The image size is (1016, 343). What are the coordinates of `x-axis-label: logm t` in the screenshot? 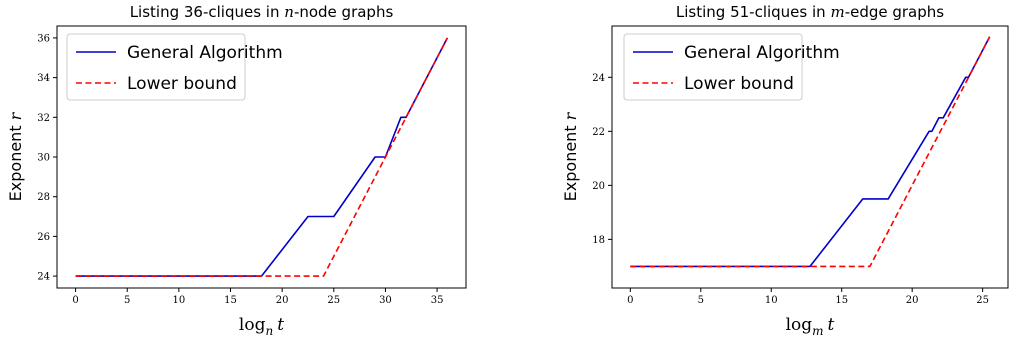 It's located at (810, 326).